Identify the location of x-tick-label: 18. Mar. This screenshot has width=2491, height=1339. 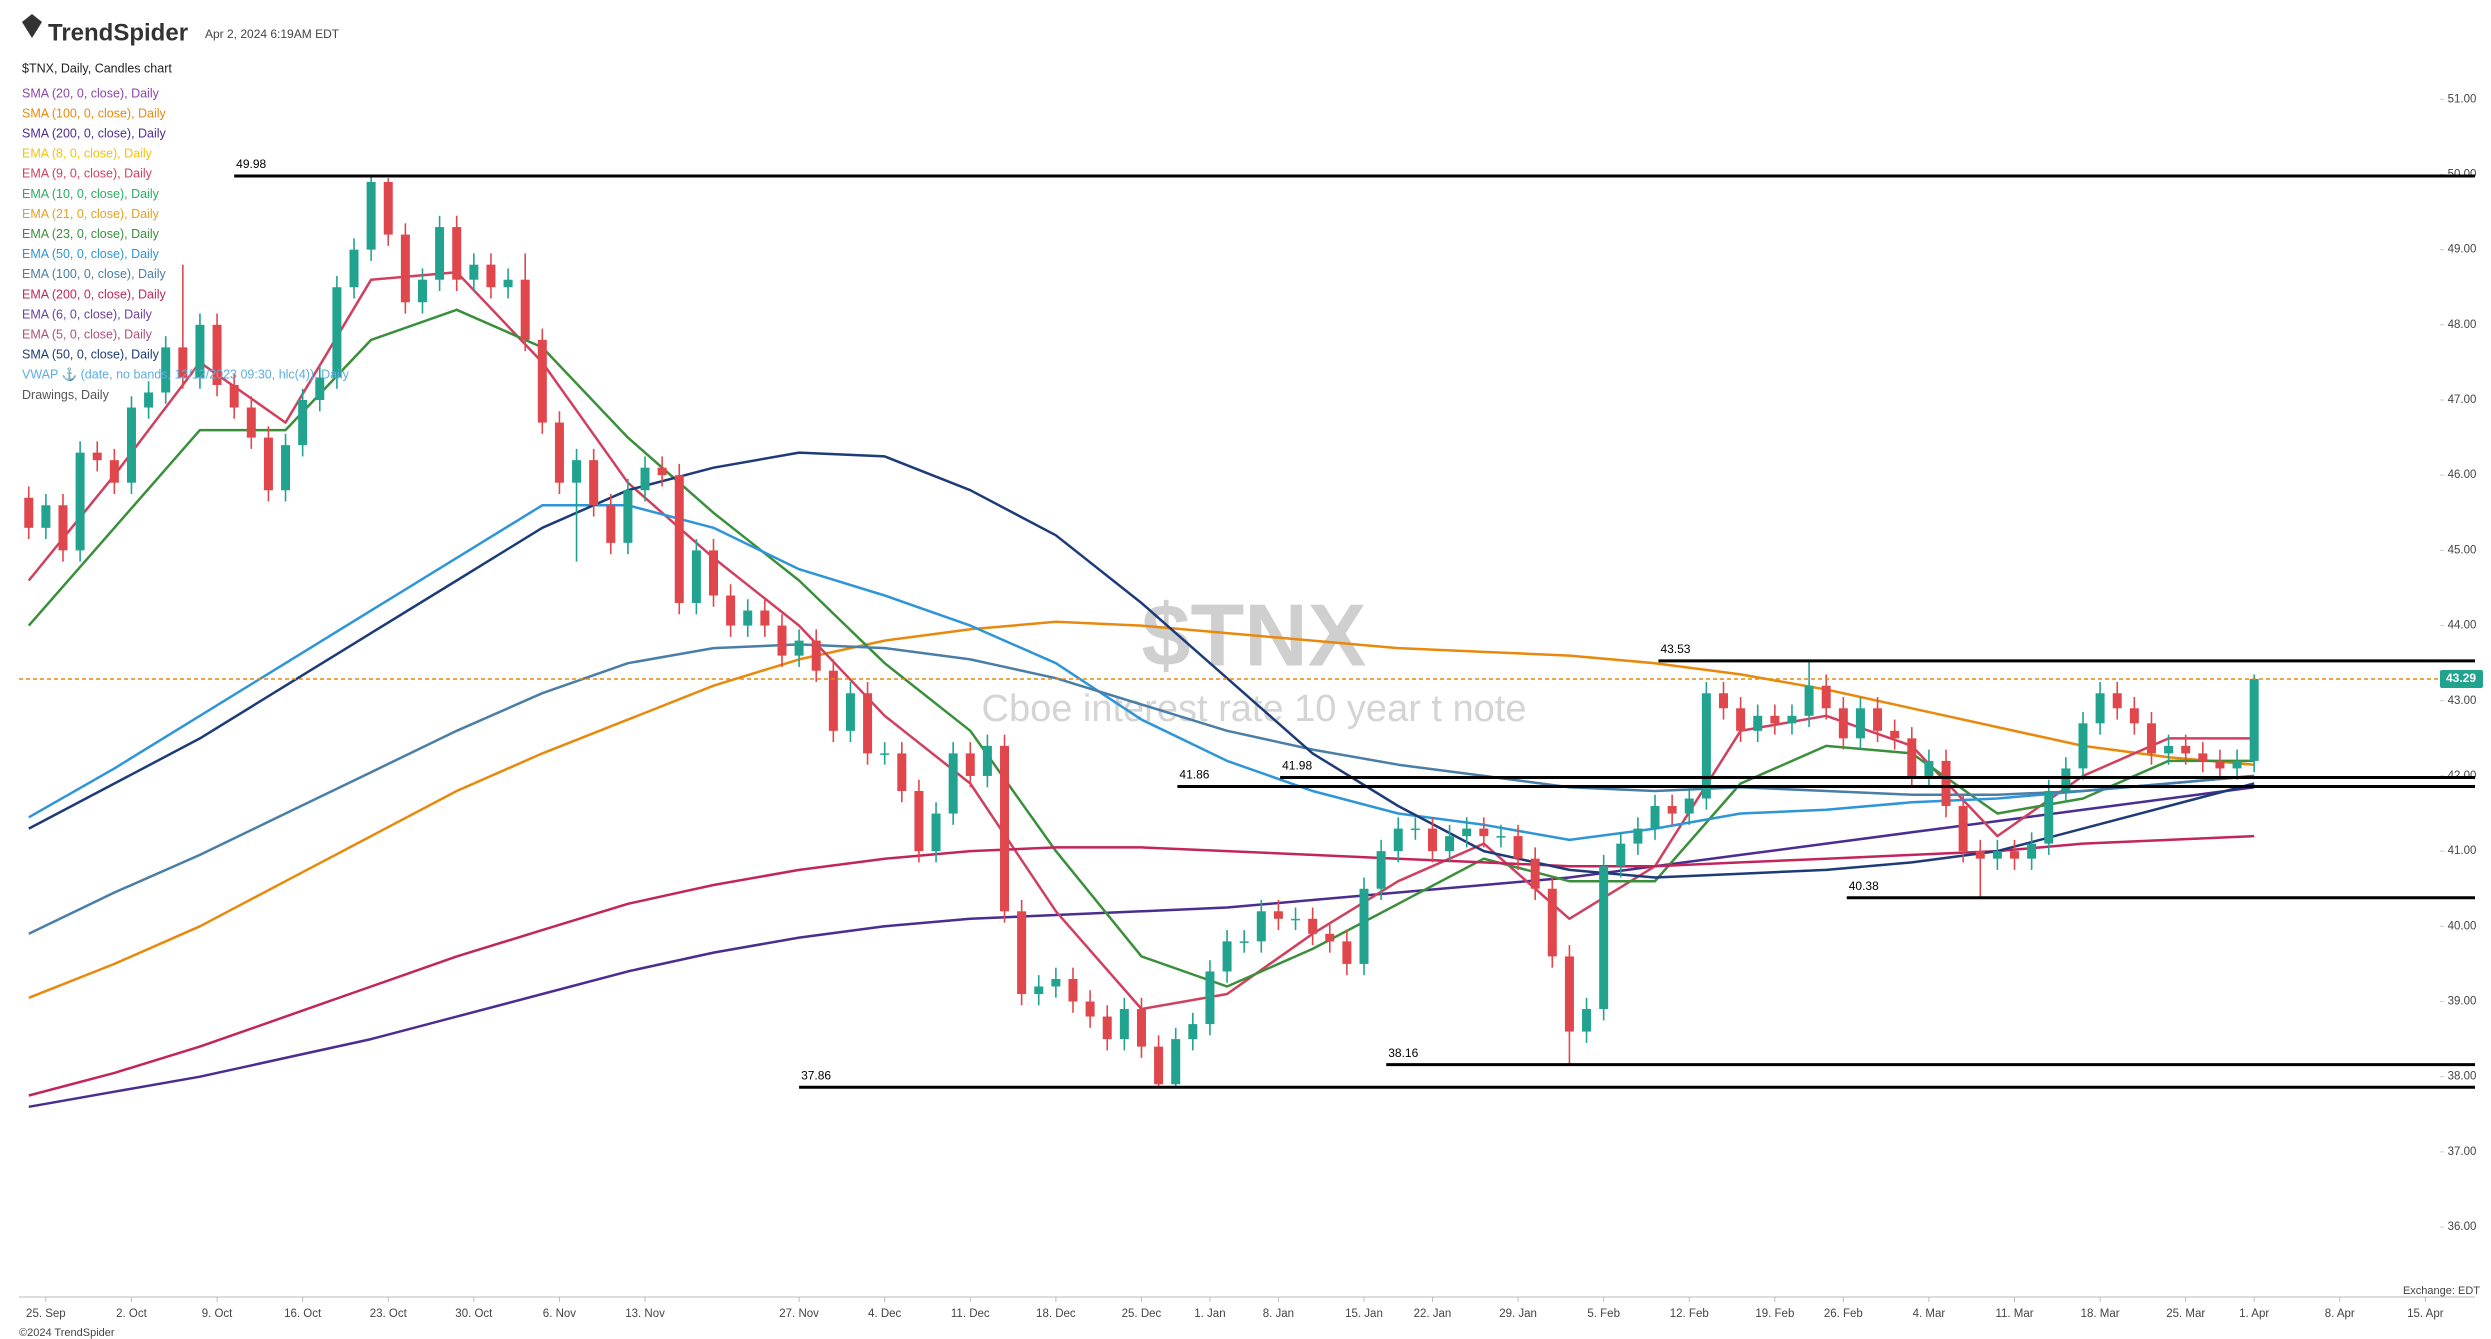
(2100, 1314).